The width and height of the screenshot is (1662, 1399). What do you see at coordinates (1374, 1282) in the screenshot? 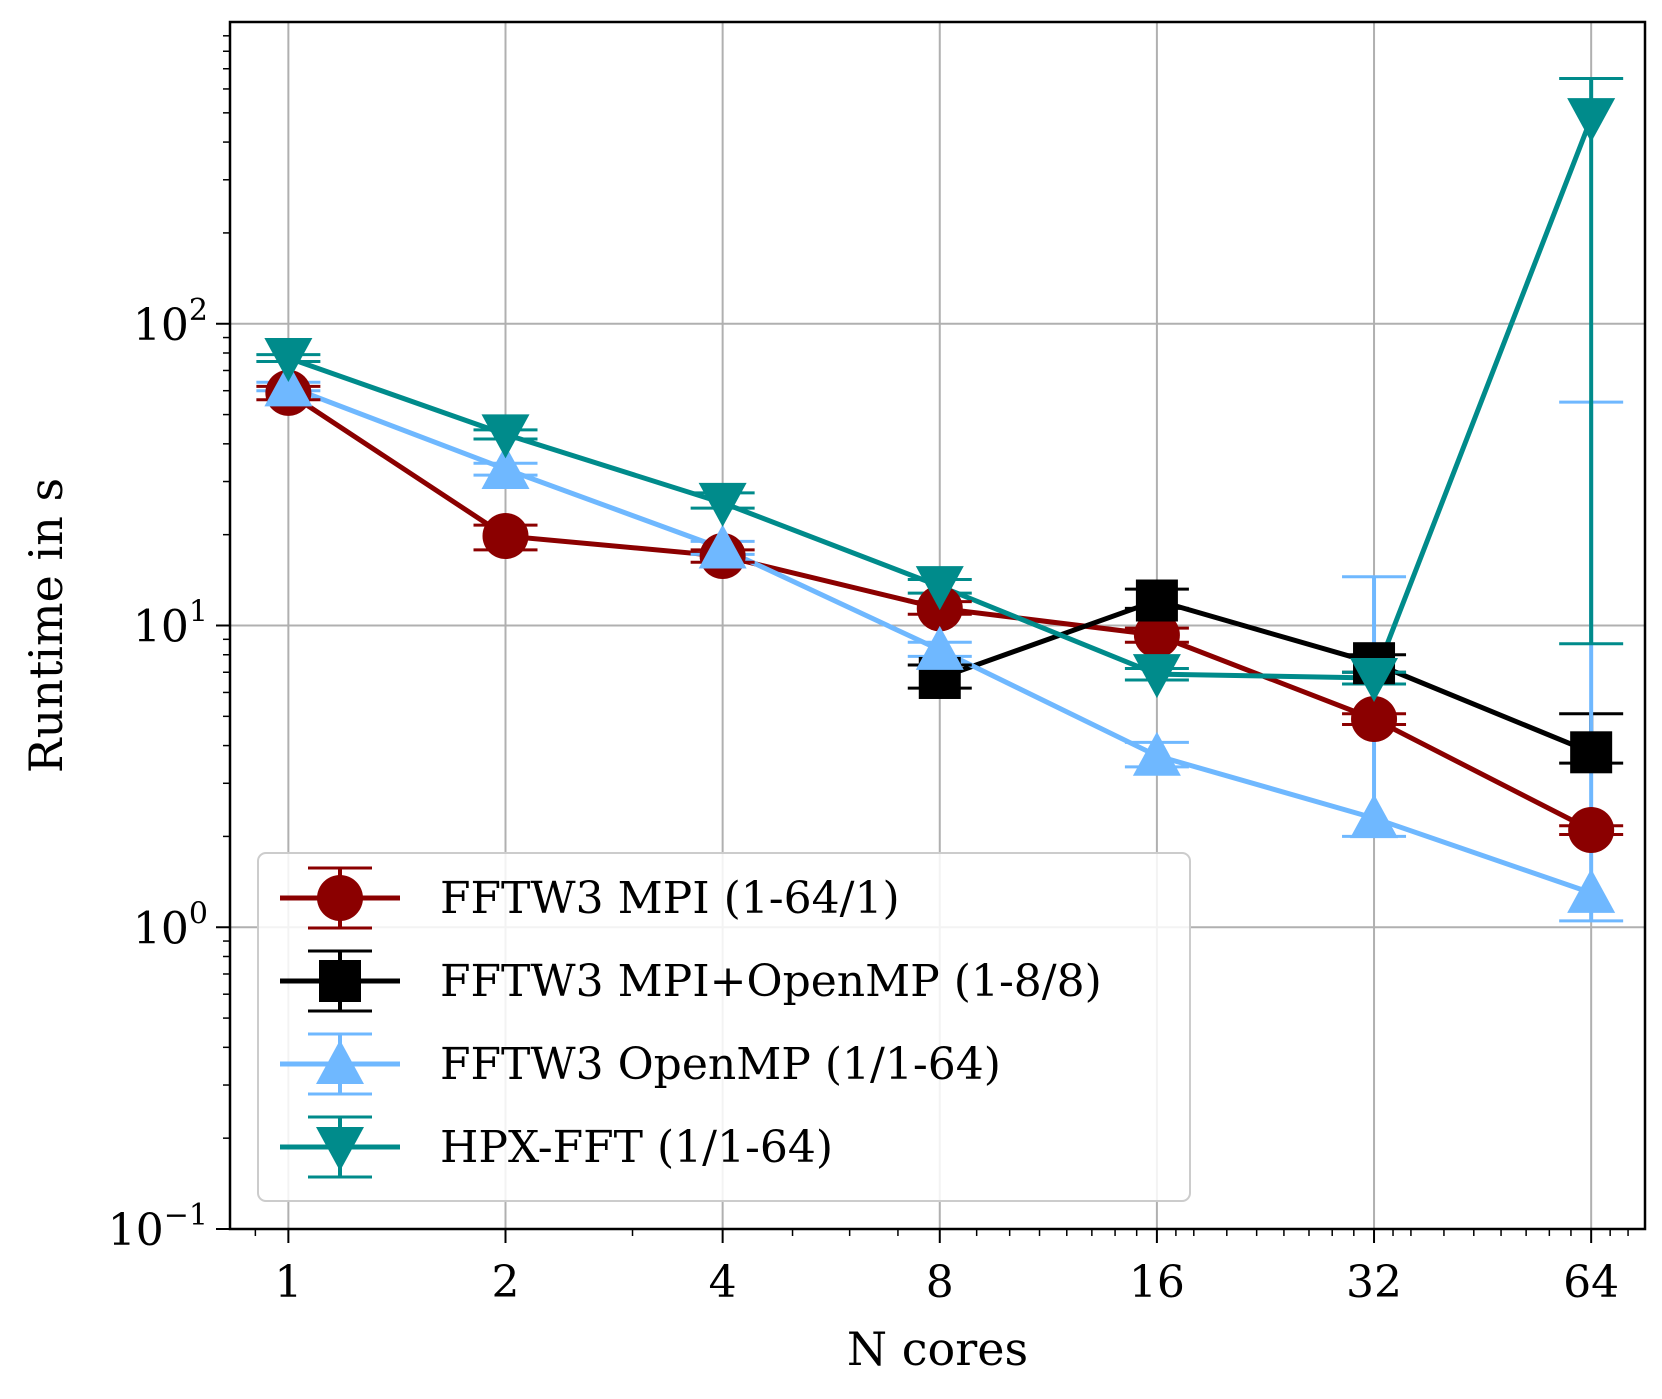
I see `x-tick-label: 32` at bounding box center [1374, 1282].